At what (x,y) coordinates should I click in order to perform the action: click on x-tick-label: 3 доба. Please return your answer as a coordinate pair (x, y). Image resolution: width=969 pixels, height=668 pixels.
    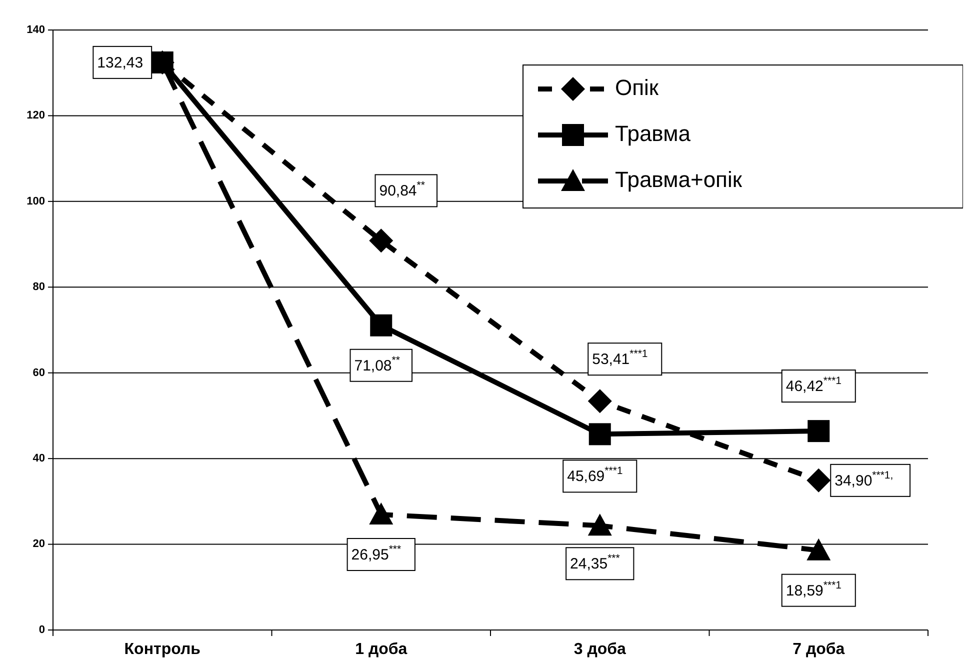
    Looking at the image, I should click on (600, 649).